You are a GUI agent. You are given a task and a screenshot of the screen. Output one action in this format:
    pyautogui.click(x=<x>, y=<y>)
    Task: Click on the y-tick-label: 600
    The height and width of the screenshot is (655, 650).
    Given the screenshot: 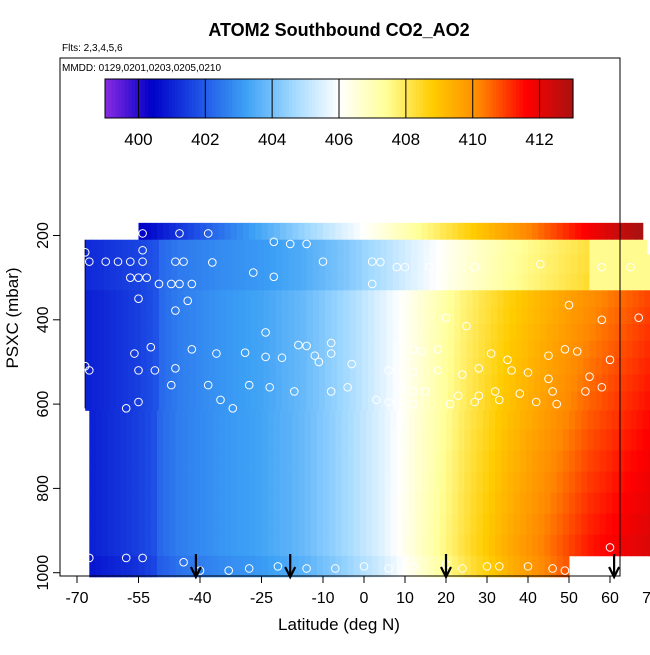 What is the action you would take?
    pyautogui.click(x=43, y=404)
    